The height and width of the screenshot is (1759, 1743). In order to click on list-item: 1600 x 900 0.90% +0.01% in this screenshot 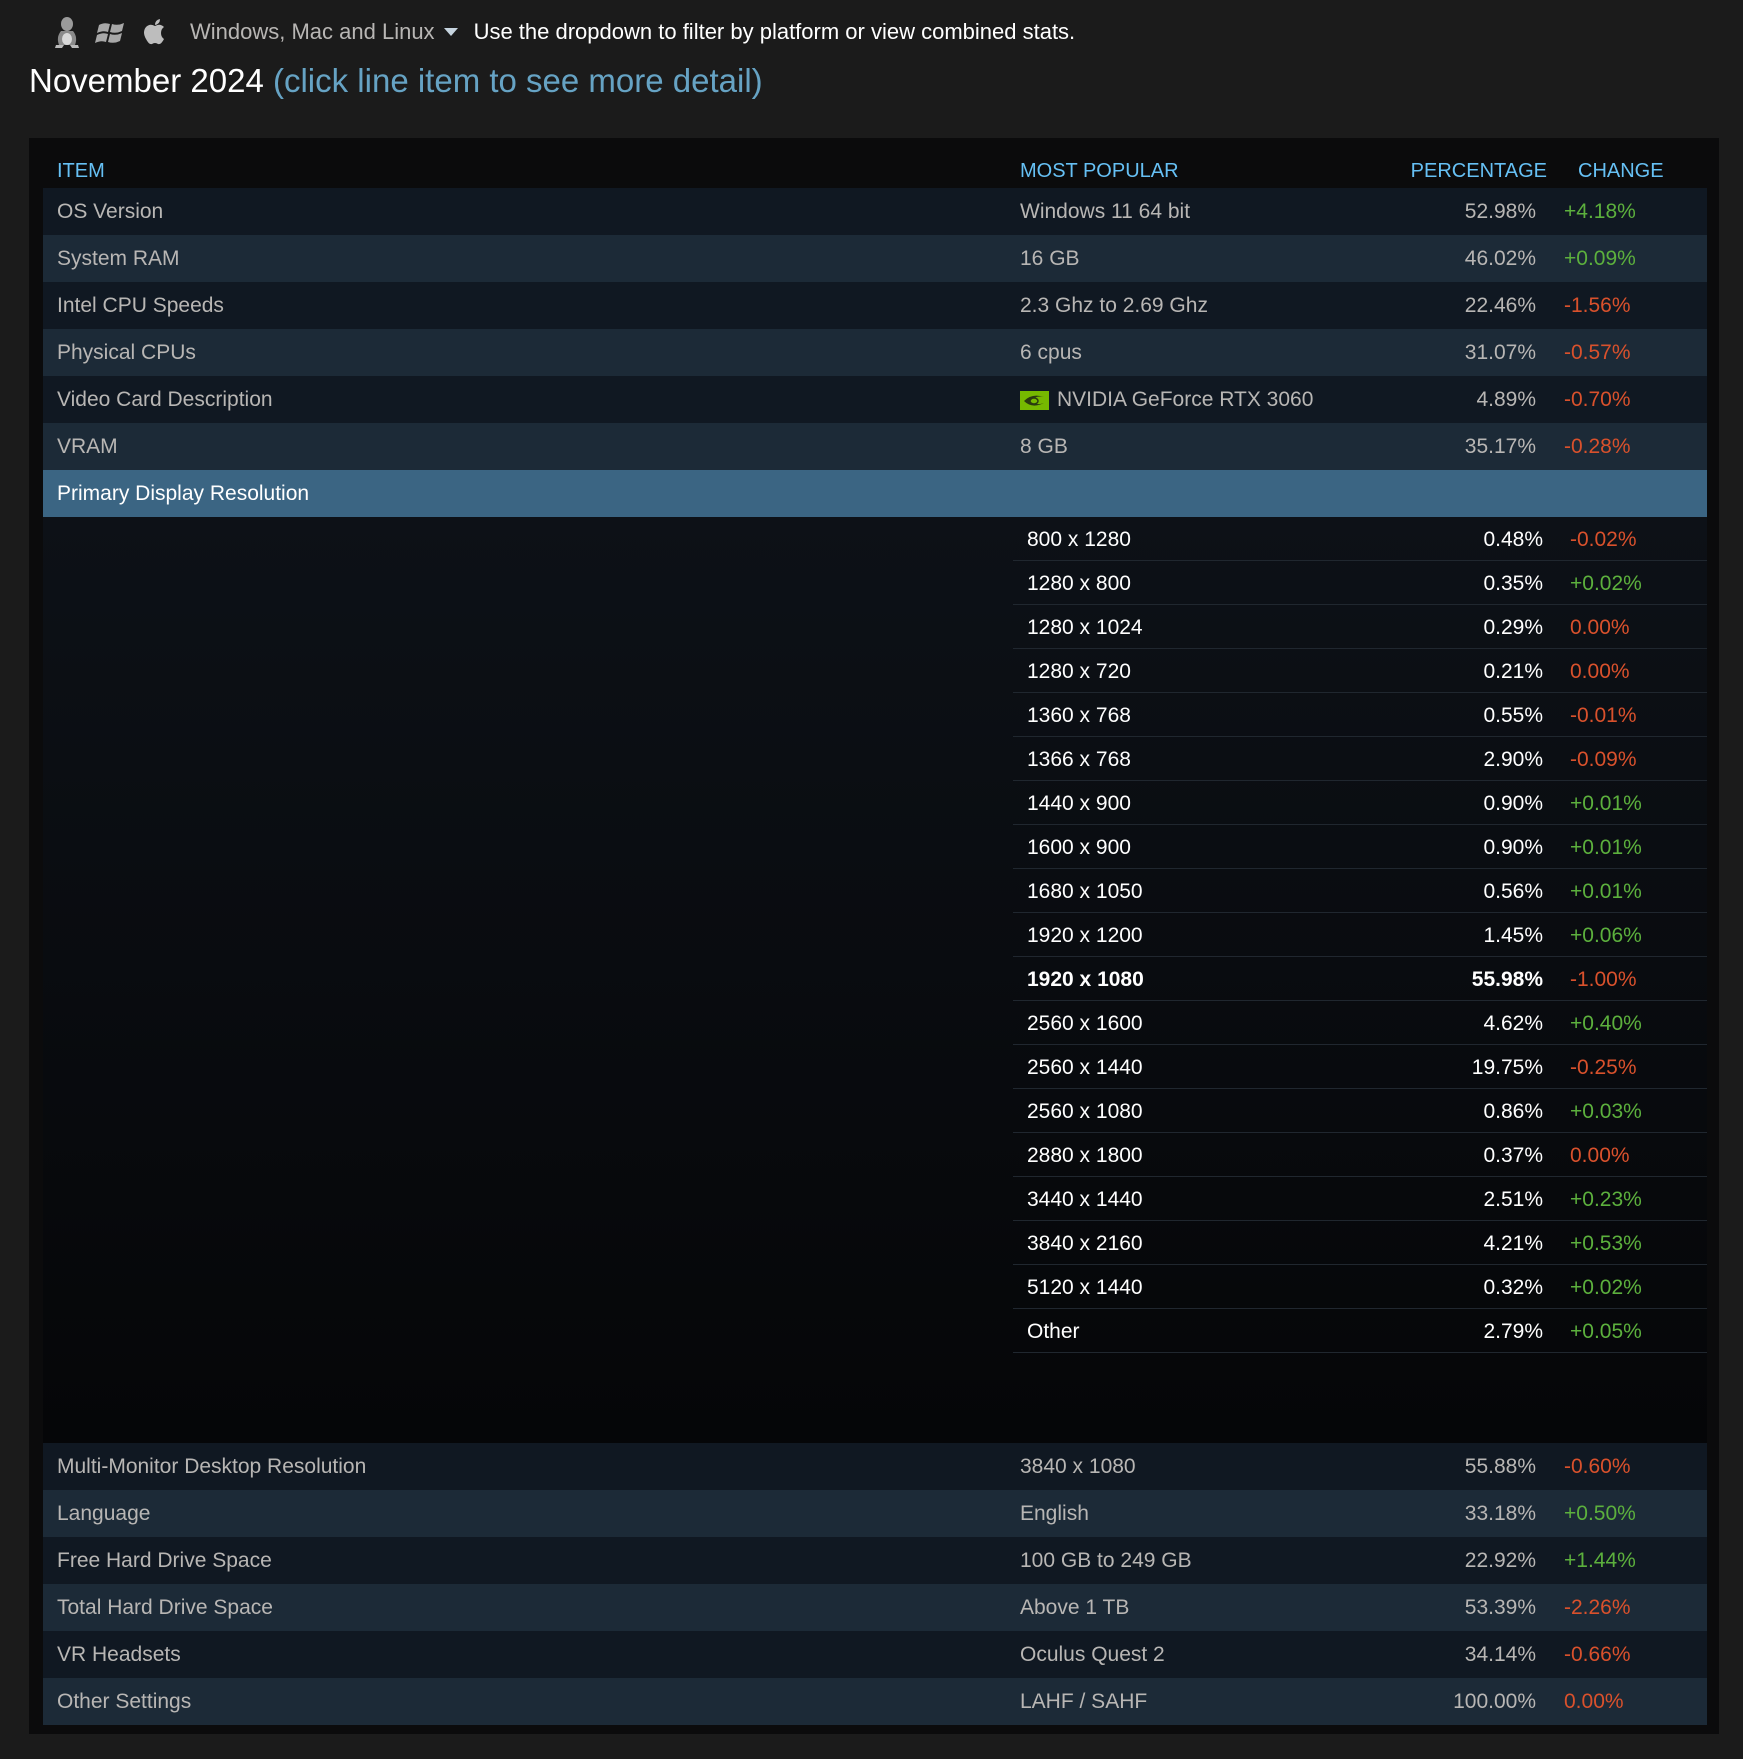, I will do `click(1360, 847)`.